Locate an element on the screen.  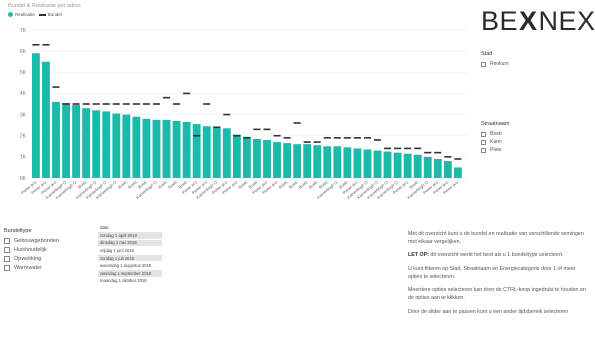
date-option: maandag 1 oktober 2018 is located at coordinates (130, 282).